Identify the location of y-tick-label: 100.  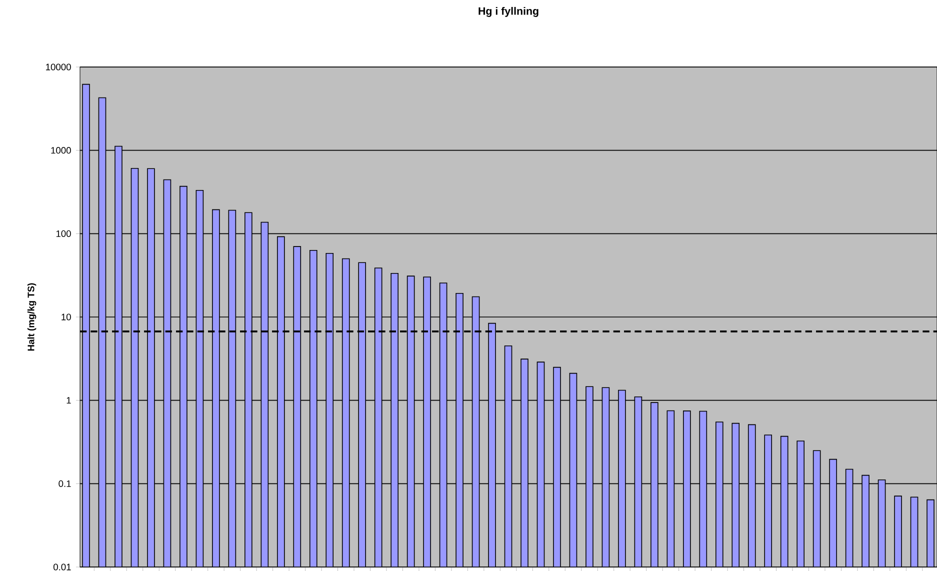
(63, 233).